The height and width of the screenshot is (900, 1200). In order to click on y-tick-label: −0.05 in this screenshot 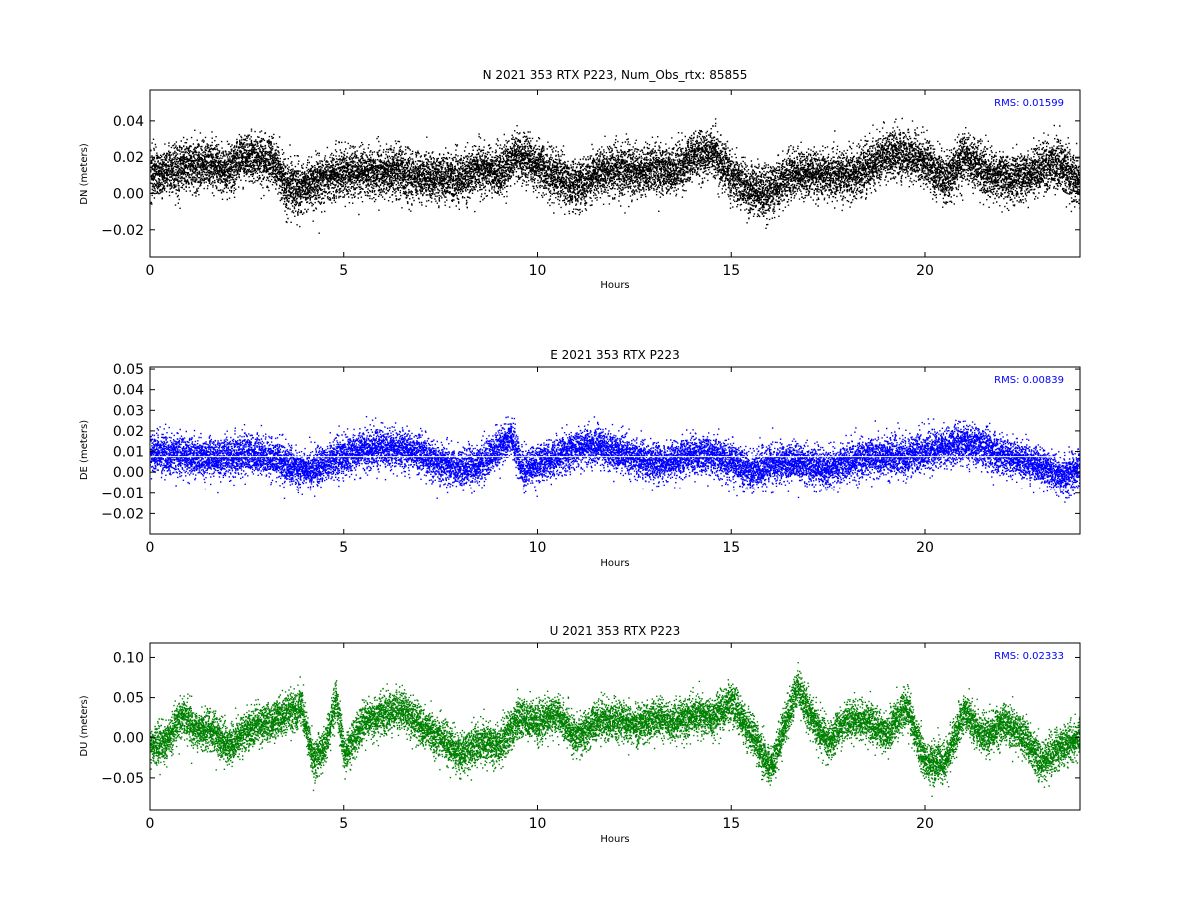, I will do `click(122, 779)`.